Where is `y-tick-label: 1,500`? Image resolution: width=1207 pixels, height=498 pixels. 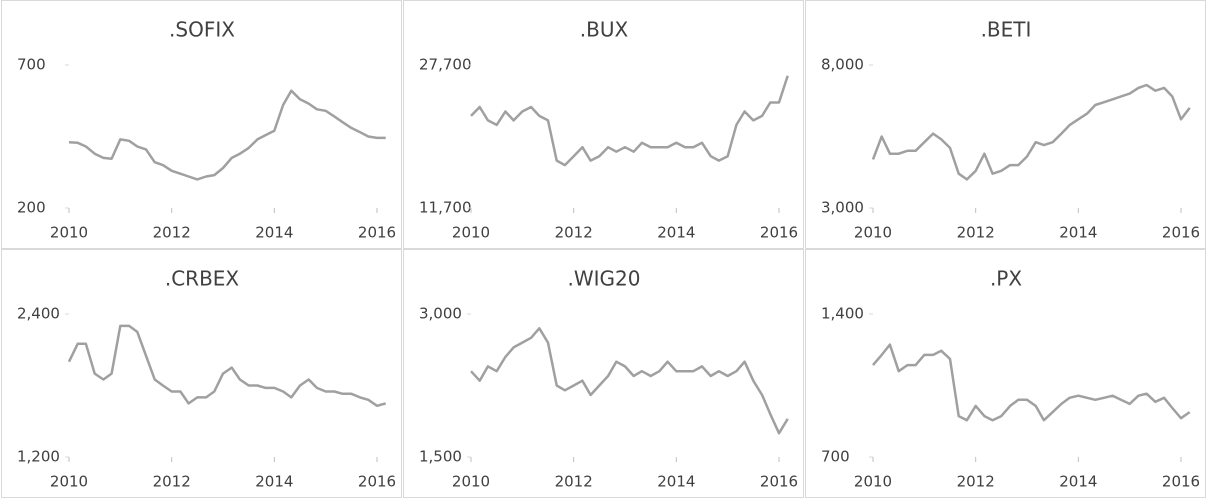
y-tick-label: 1,500 is located at coordinates (440, 457).